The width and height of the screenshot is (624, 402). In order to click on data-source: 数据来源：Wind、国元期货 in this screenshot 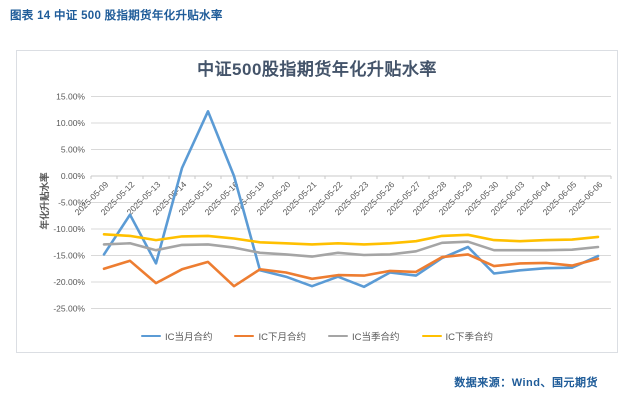, I will do `click(526, 383)`.